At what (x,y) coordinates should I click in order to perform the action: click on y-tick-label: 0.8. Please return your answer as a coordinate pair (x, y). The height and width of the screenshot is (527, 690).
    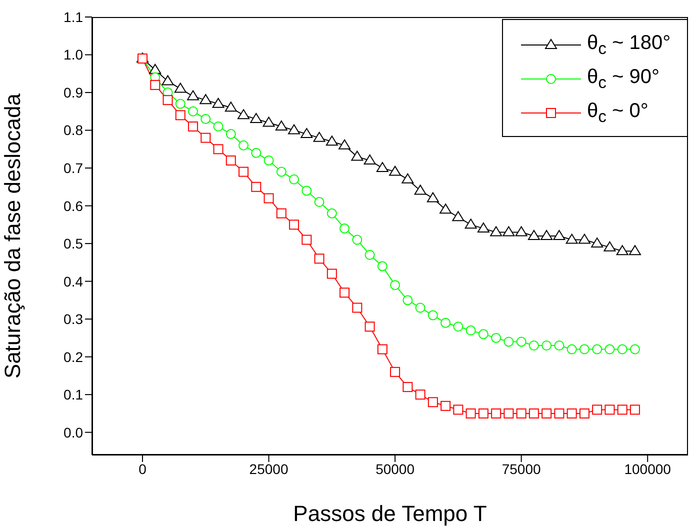
    Looking at the image, I should click on (74, 130).